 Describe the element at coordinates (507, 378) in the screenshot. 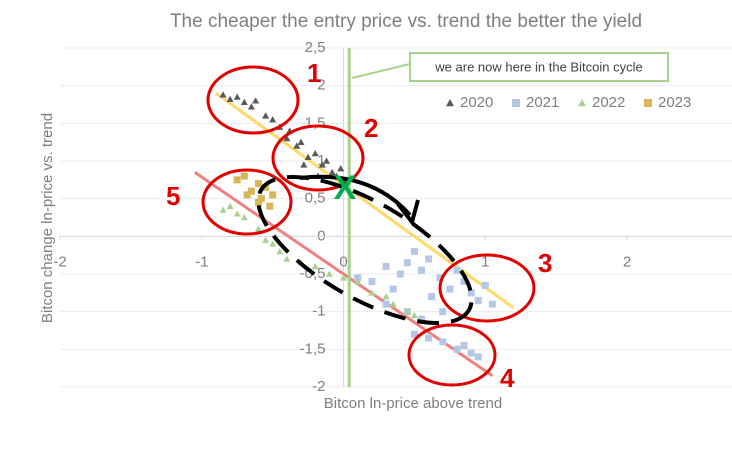

I see `annotation: 4` at that location.